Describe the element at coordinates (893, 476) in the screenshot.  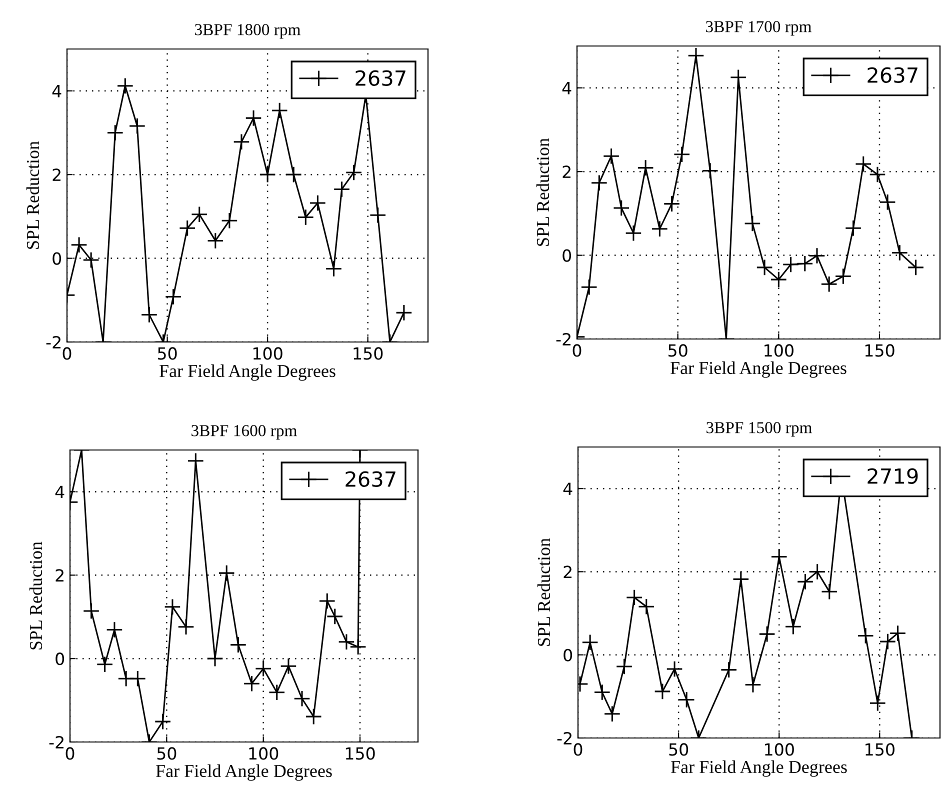
I see `legend-label: 2719` at that location.